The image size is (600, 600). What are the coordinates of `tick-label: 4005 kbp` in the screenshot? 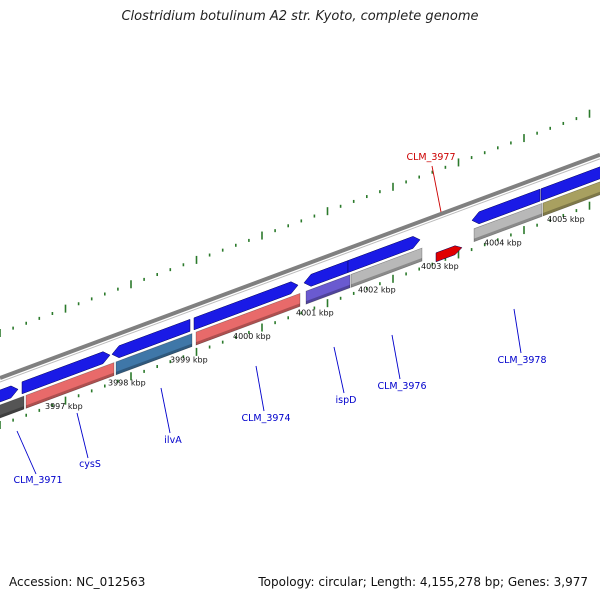 It's located at (566, 219).